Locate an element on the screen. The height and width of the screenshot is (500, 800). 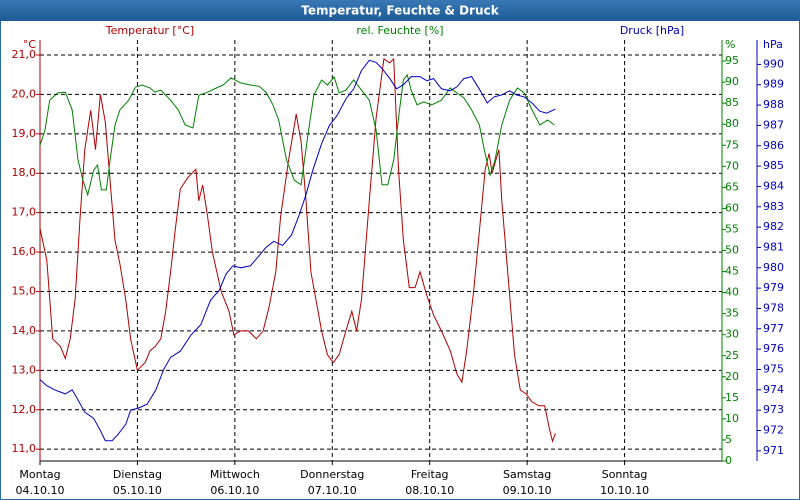
y3-tick-label: 990 is located at coordinates (773, 63).